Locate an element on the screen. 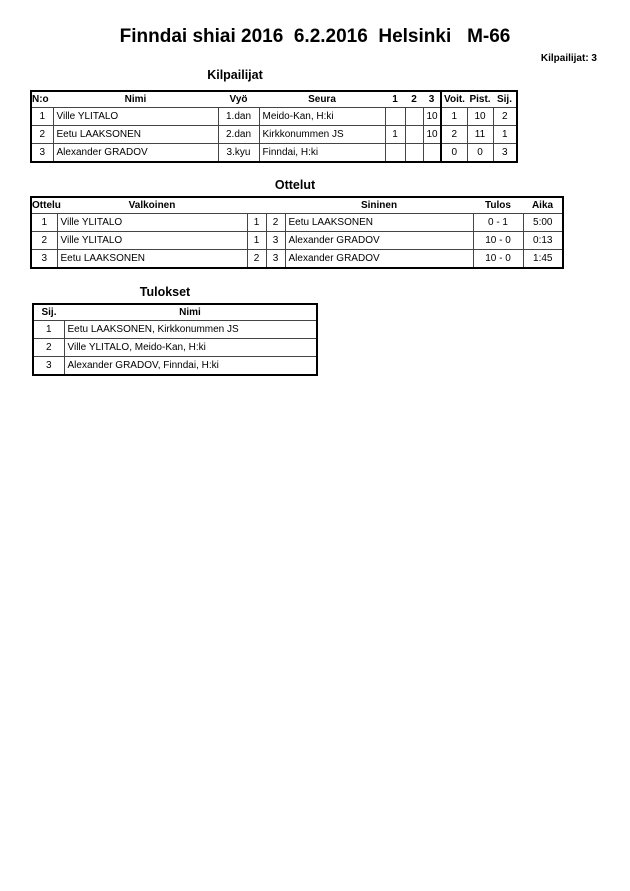 The image size is (630, 891). column-header: Vyö is located at coordinates (238, 99).